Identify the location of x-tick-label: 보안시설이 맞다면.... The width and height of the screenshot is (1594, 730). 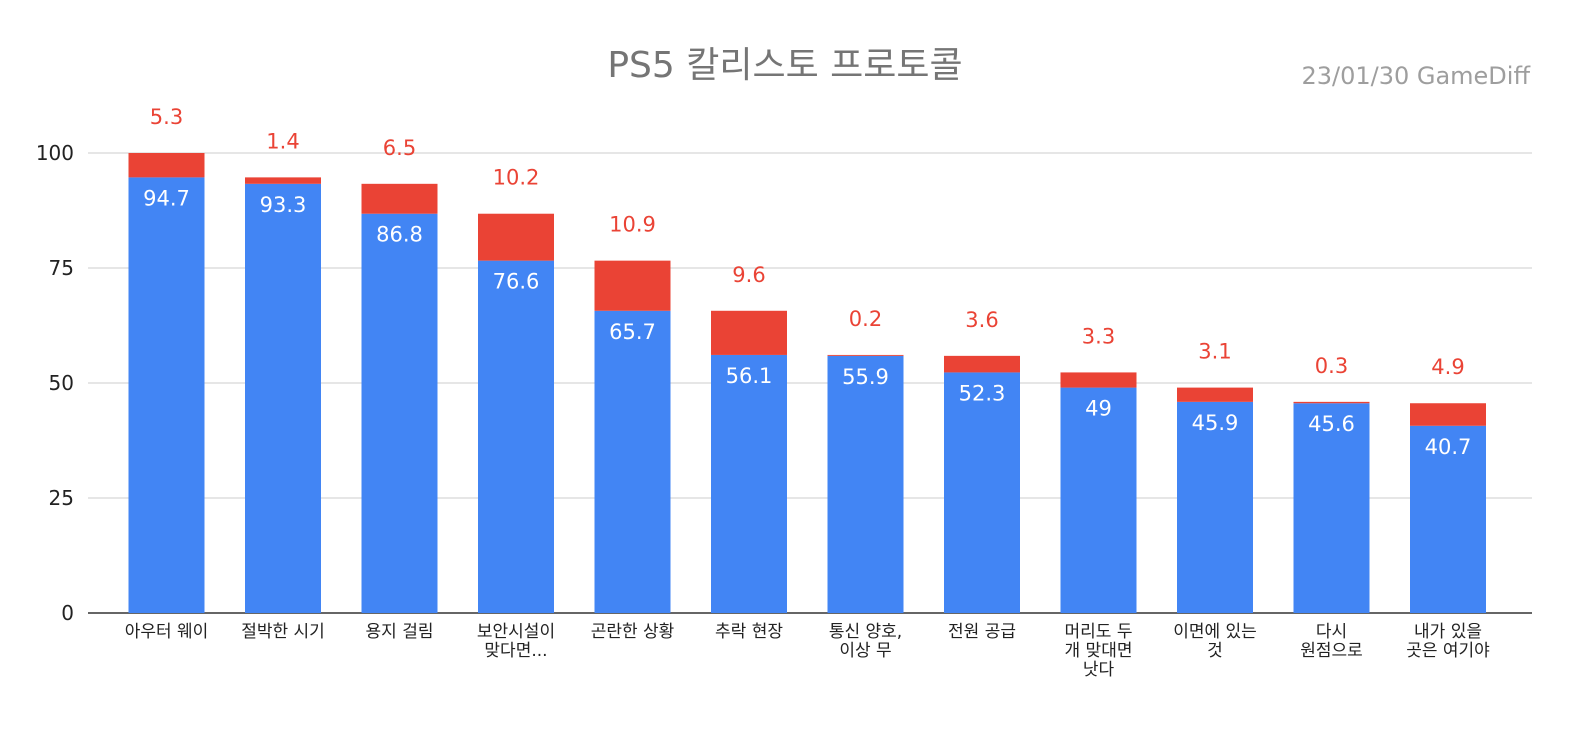
(516, 641).